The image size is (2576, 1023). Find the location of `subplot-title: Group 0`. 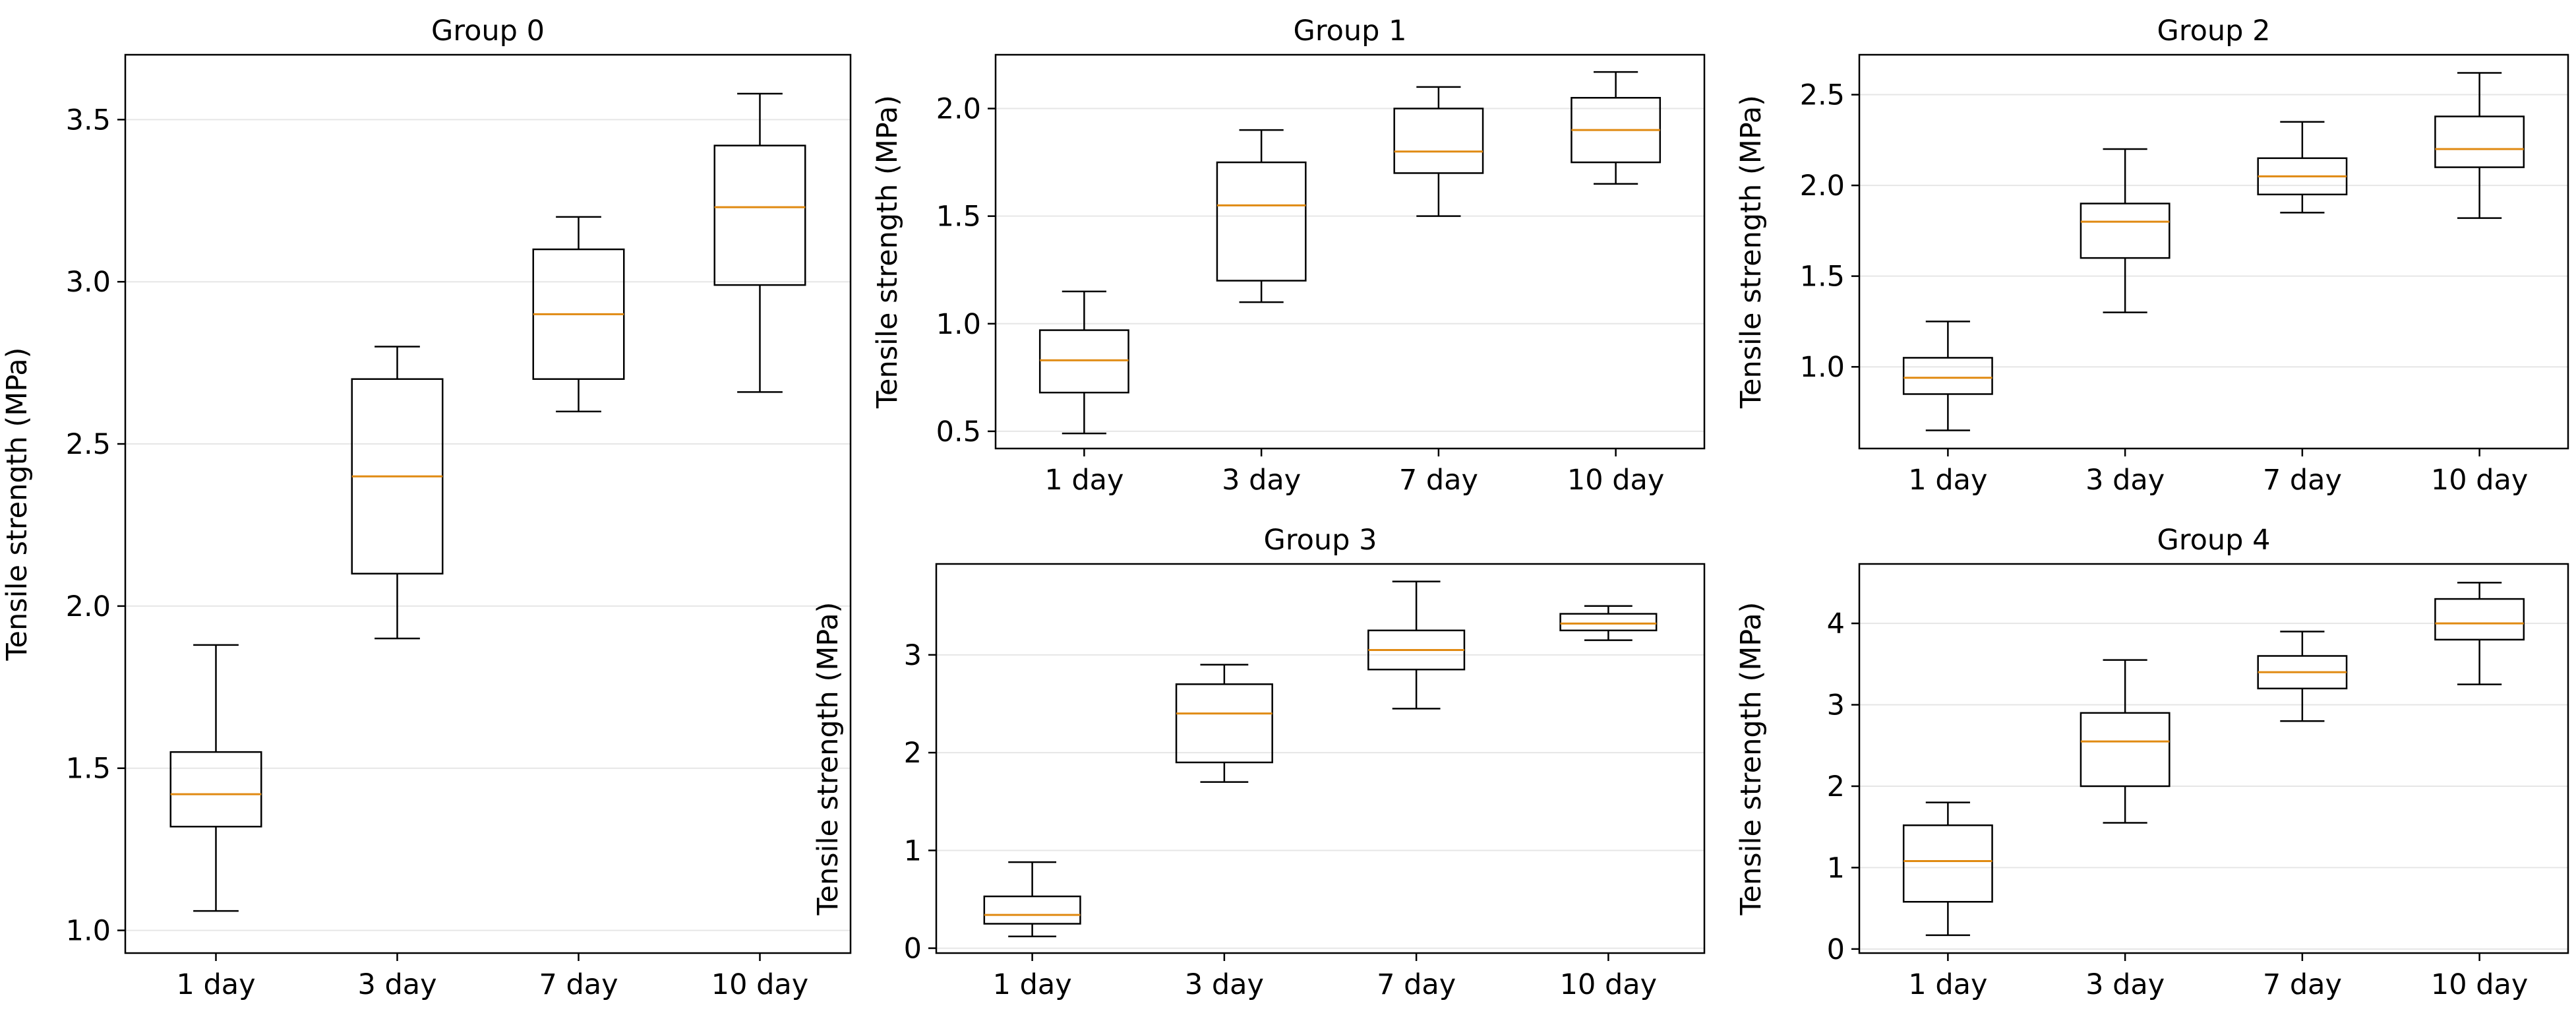

subplot-title: Group 0 is located at coordinates (488, 31).